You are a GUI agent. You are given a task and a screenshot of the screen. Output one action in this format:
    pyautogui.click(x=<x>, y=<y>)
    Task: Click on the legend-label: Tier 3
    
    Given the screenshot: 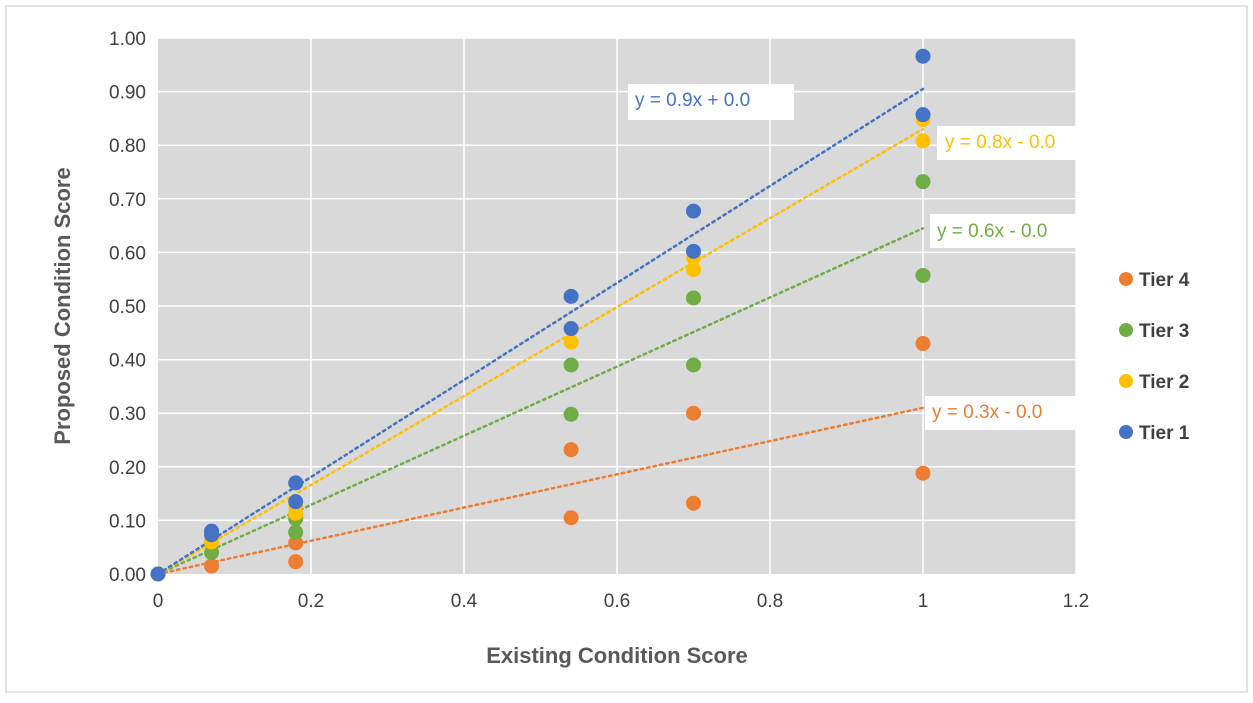 What is the action you would take?
    pyautogui.click(x=1164, y=331)
    